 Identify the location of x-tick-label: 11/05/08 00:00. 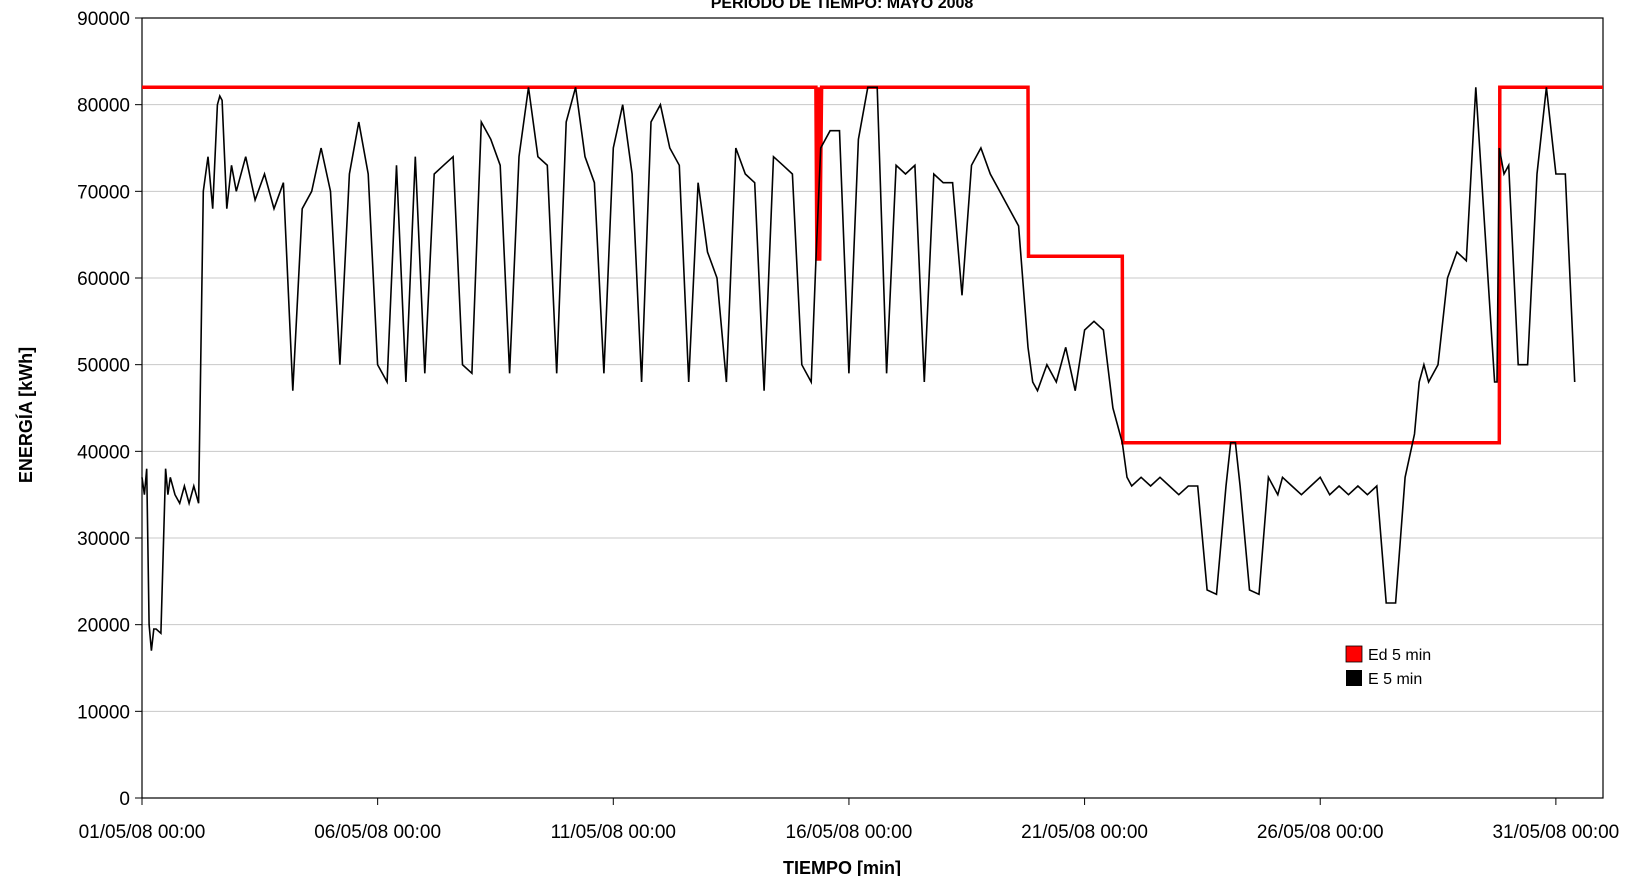
(613, 832).